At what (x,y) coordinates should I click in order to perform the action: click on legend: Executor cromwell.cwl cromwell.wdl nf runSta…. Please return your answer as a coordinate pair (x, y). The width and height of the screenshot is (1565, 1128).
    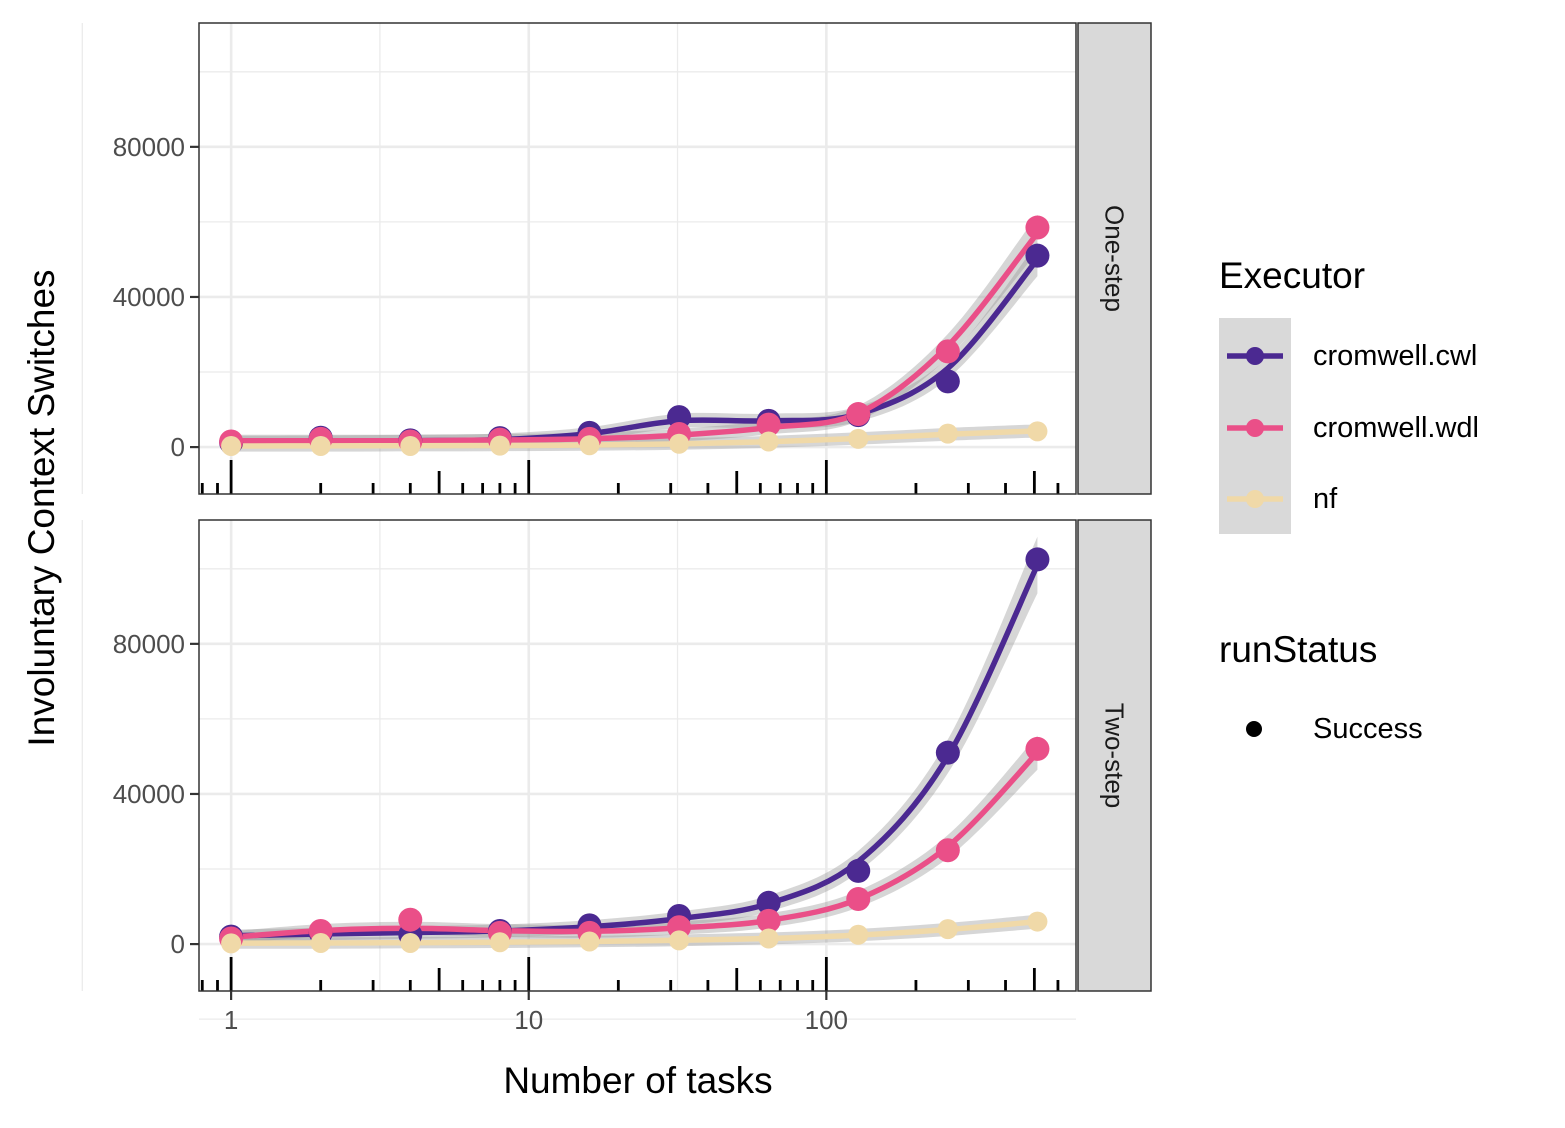
    Looking at the image, I should click on (1349, 500).